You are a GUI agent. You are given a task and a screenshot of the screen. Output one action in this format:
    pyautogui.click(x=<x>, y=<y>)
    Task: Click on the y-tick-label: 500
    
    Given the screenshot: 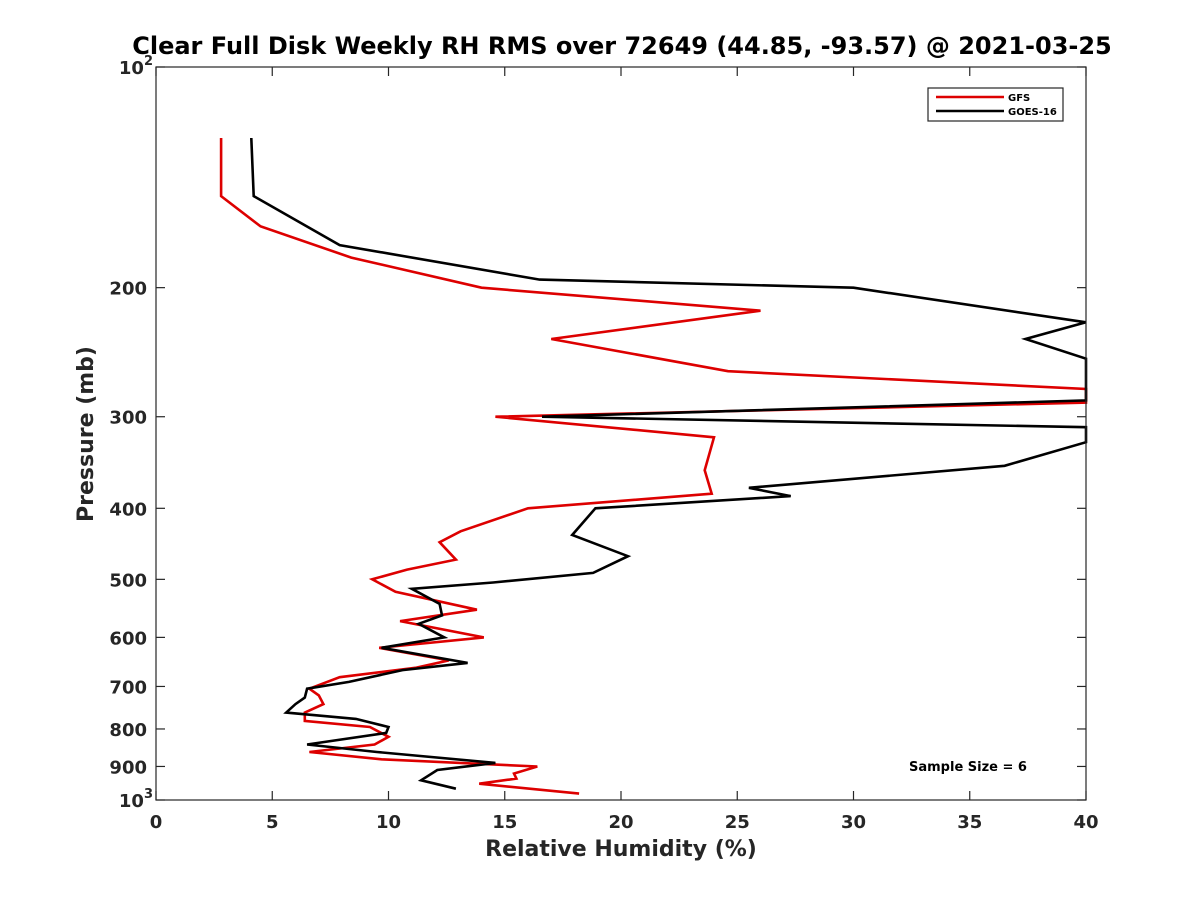 What is the action you would take?
    pyautogui.click(x=128, y=580)
    